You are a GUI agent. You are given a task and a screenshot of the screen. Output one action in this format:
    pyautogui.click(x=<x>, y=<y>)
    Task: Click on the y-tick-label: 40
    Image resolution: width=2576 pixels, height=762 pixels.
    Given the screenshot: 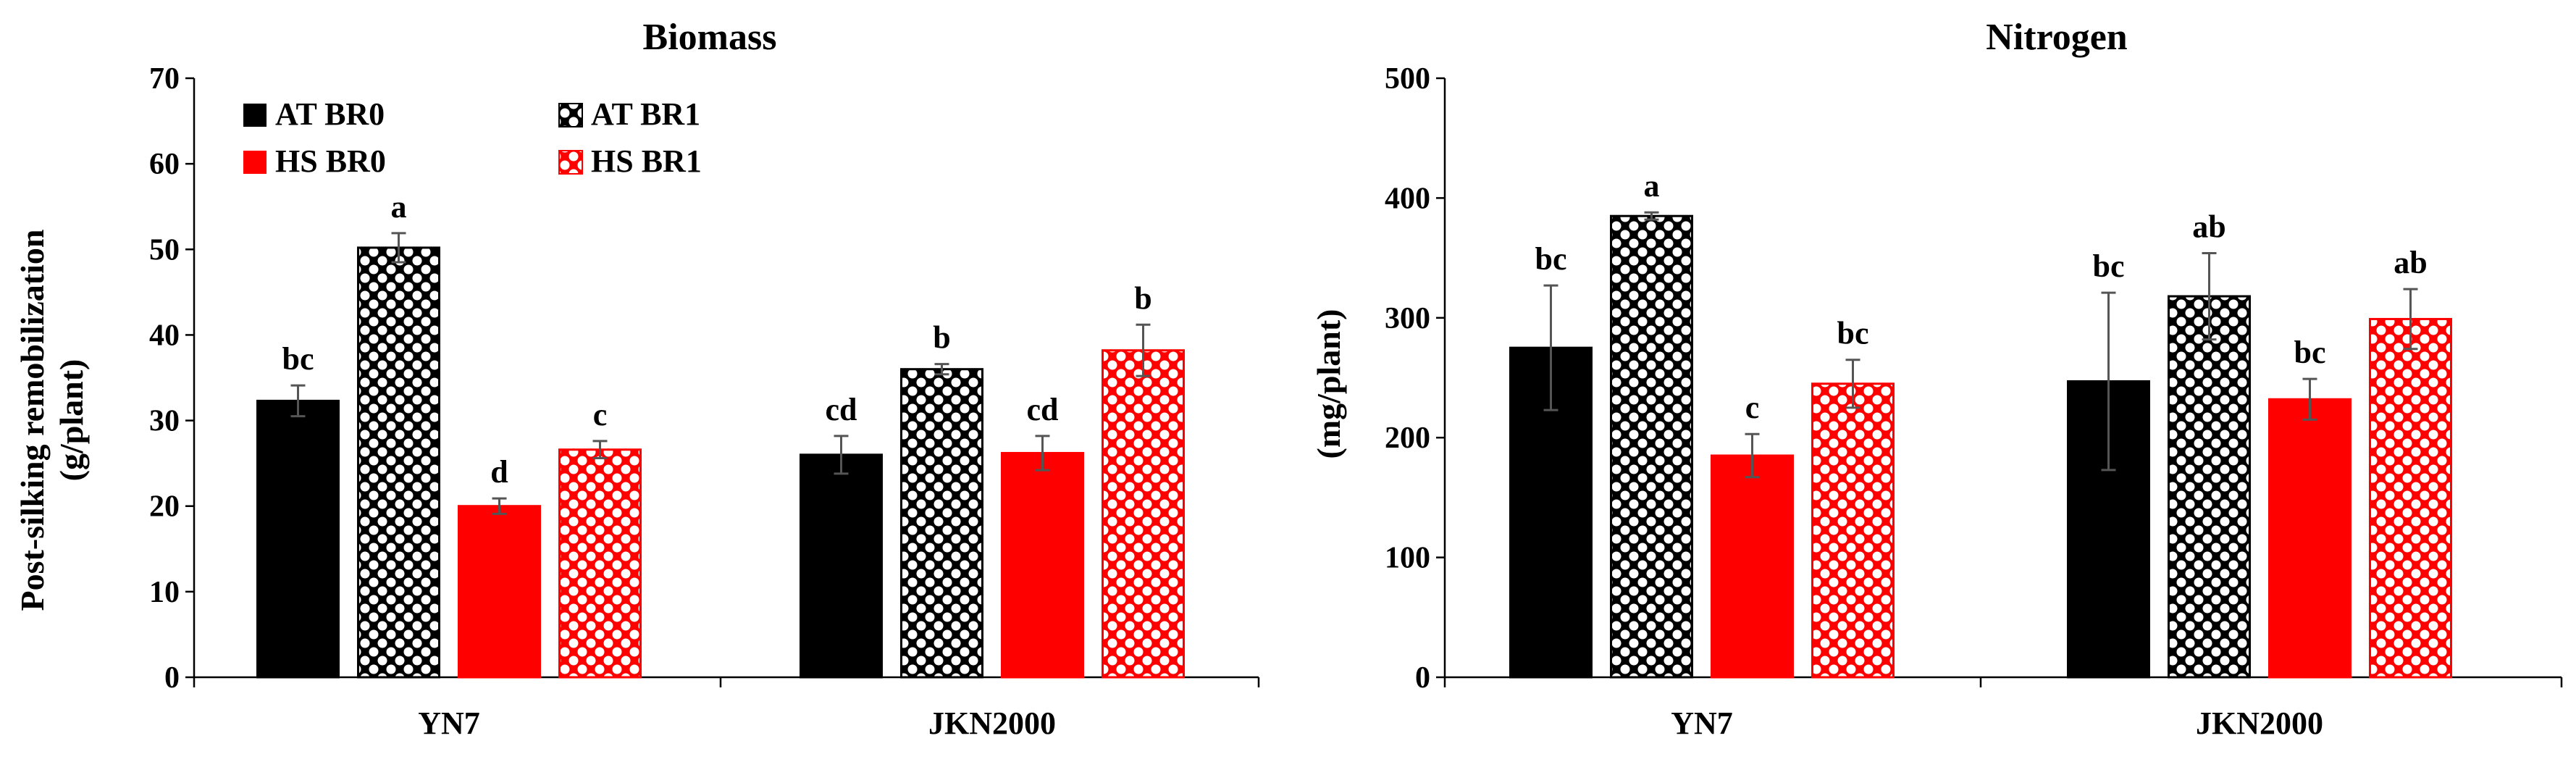 What is the action you would take?
    pyautogui.click(x=164, y=335)
    